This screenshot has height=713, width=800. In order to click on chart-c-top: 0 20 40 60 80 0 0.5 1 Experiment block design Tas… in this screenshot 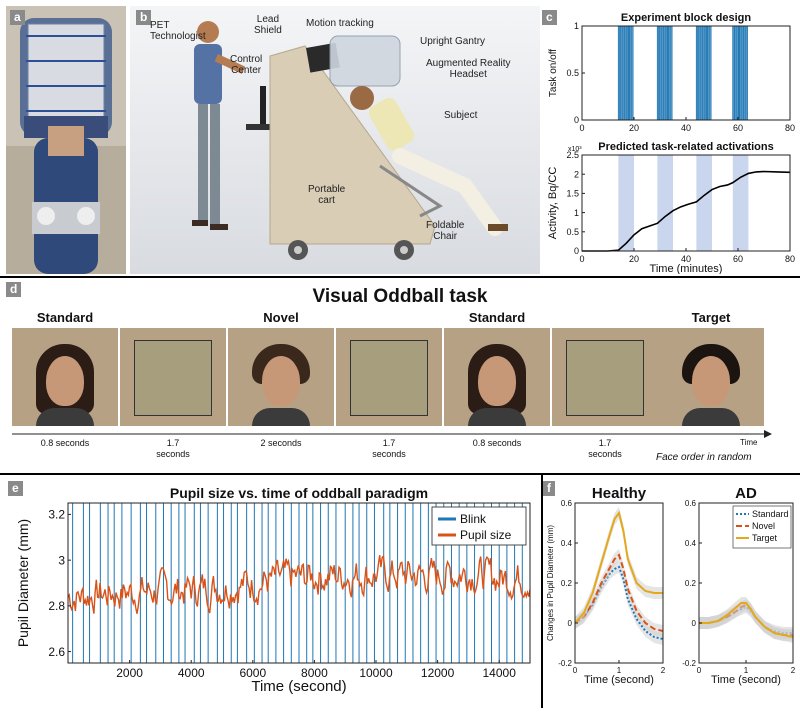, I will do `click(671, 72)`.